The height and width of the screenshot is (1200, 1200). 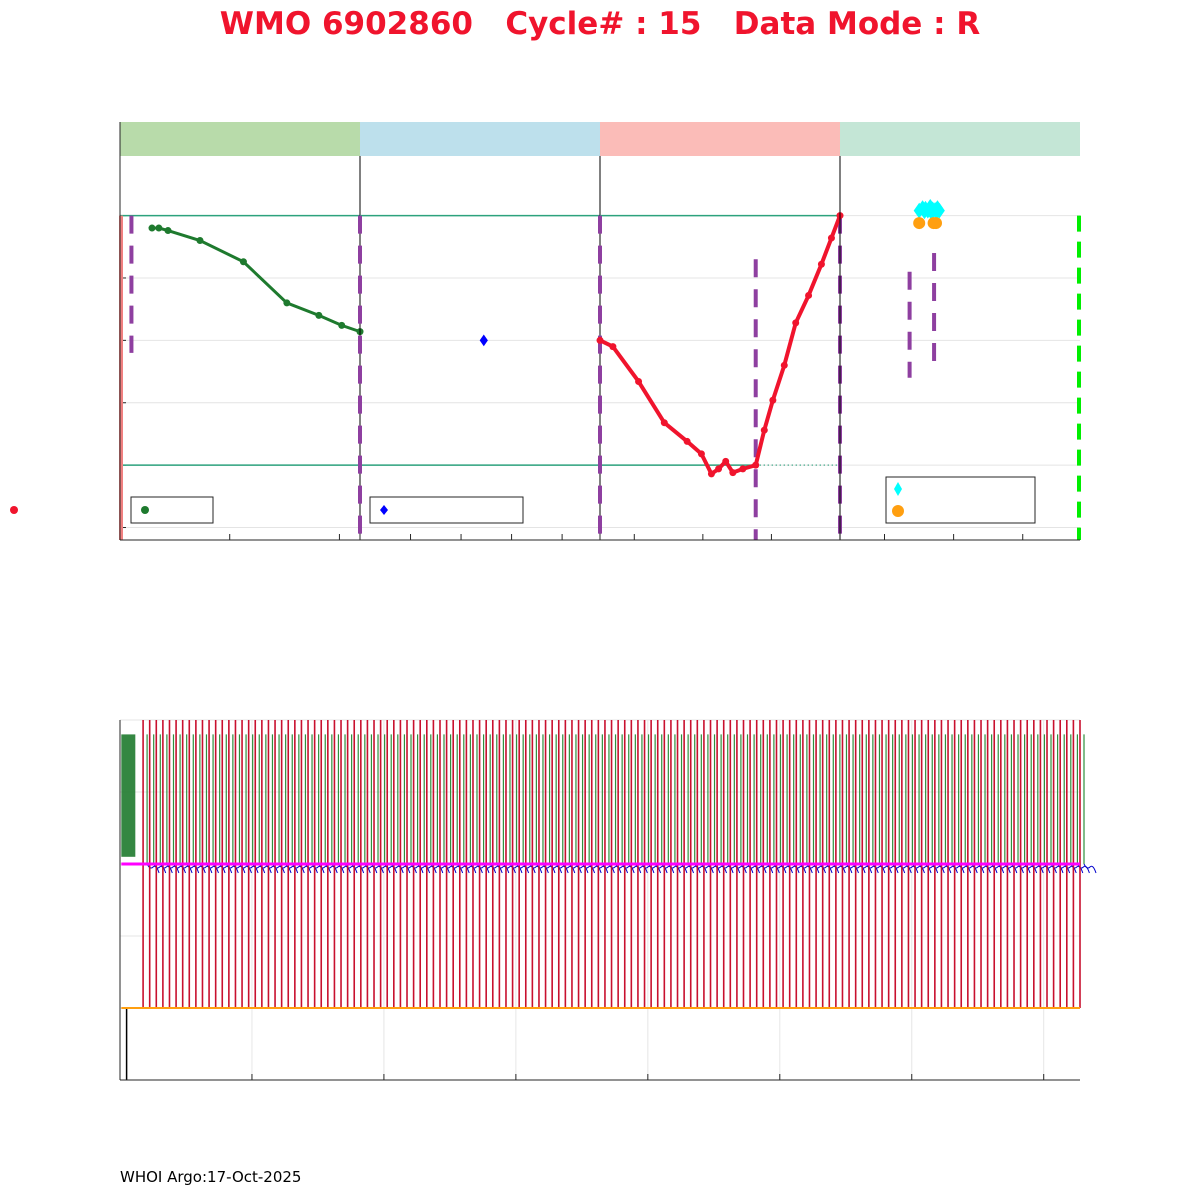 I want to click on series-ascent, so click(x=720, y=345).